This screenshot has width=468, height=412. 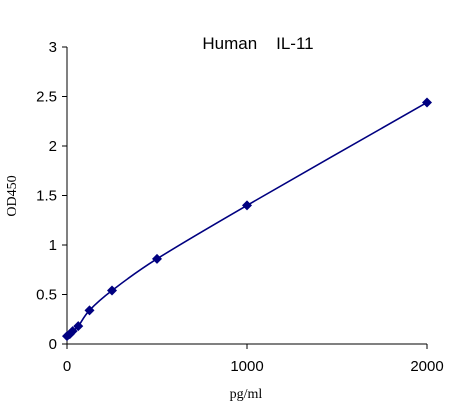 I want to click on x-axis-label: pg/ml, so click(x=246, y=394).